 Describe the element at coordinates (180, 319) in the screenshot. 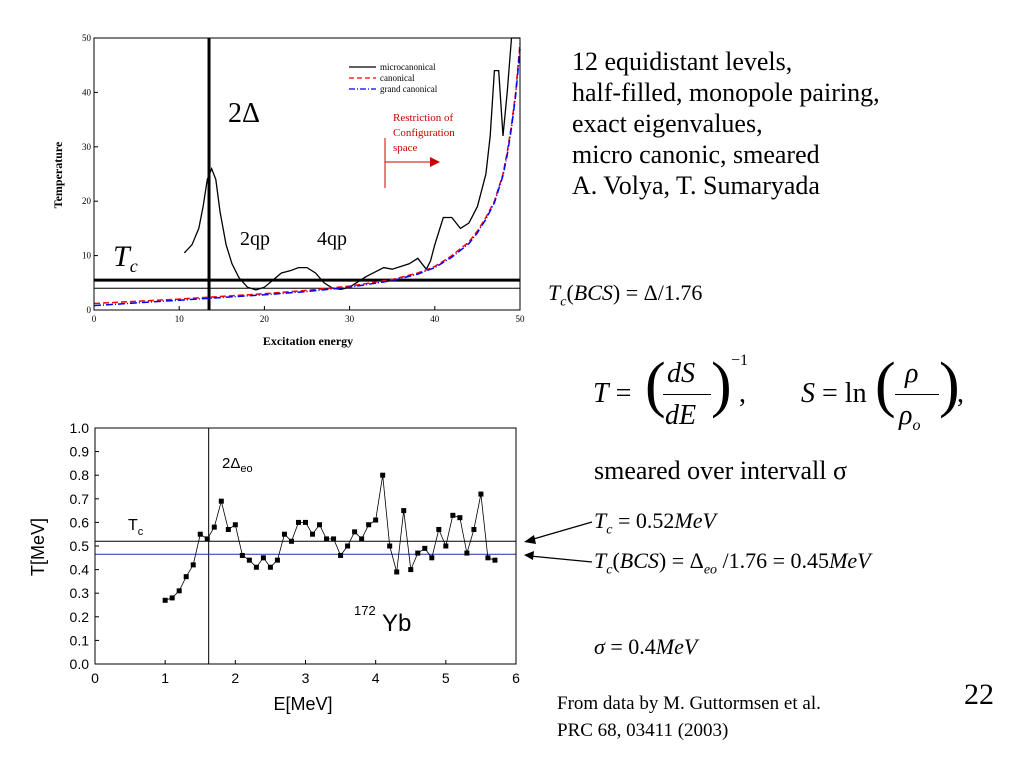

I see `top-x-tick-label: 10` at that location.